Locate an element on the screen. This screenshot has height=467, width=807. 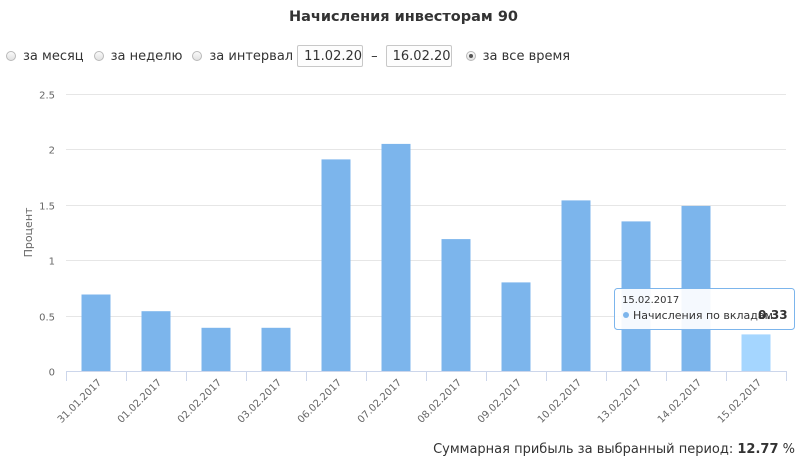
x-tick-label: 06.02.2017 is located at coordinates (320, 401).